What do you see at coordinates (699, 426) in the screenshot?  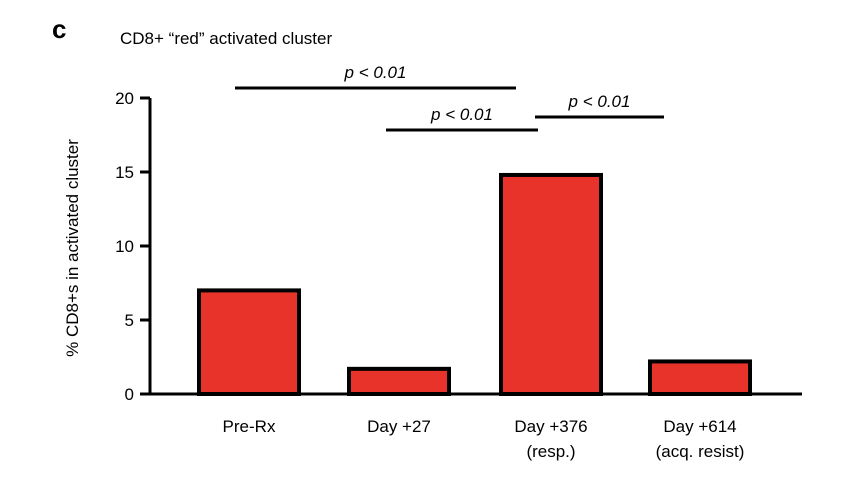 I see `x-label-4: Day +614` at bounding box center [699, 426].